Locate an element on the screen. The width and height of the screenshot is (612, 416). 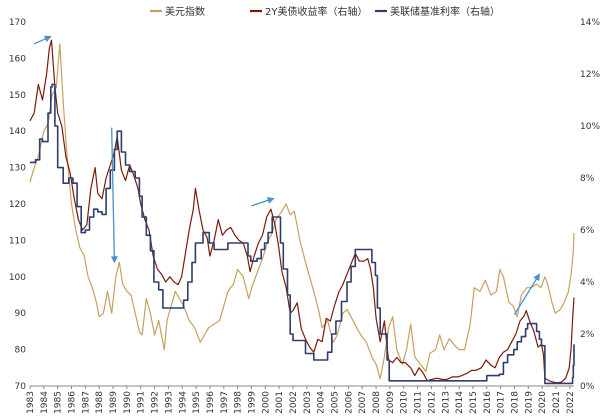
legend-label-2: 美联储基准利率（右轴） is located at coordinates (445, 11).